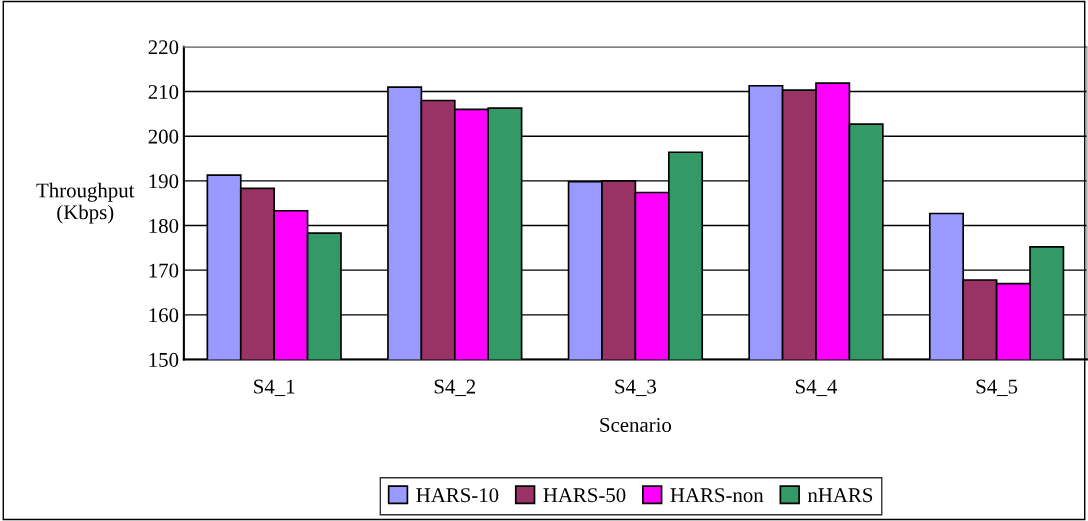  Describe the element at coordinates (85, 203) in the screenshot. I see `y-axis-title: Throughput (Kbps)` at that location.